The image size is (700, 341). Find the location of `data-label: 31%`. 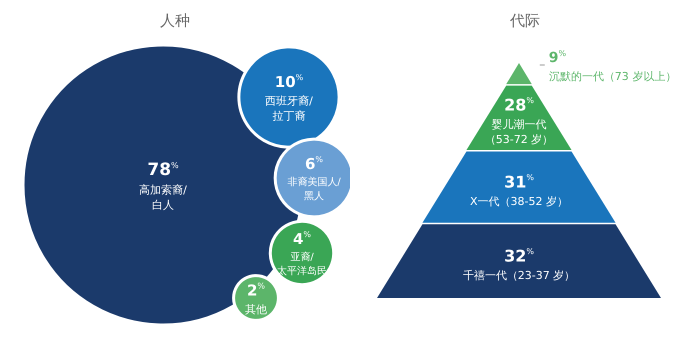

data-label: 31% is located at coordinates (519, 182).